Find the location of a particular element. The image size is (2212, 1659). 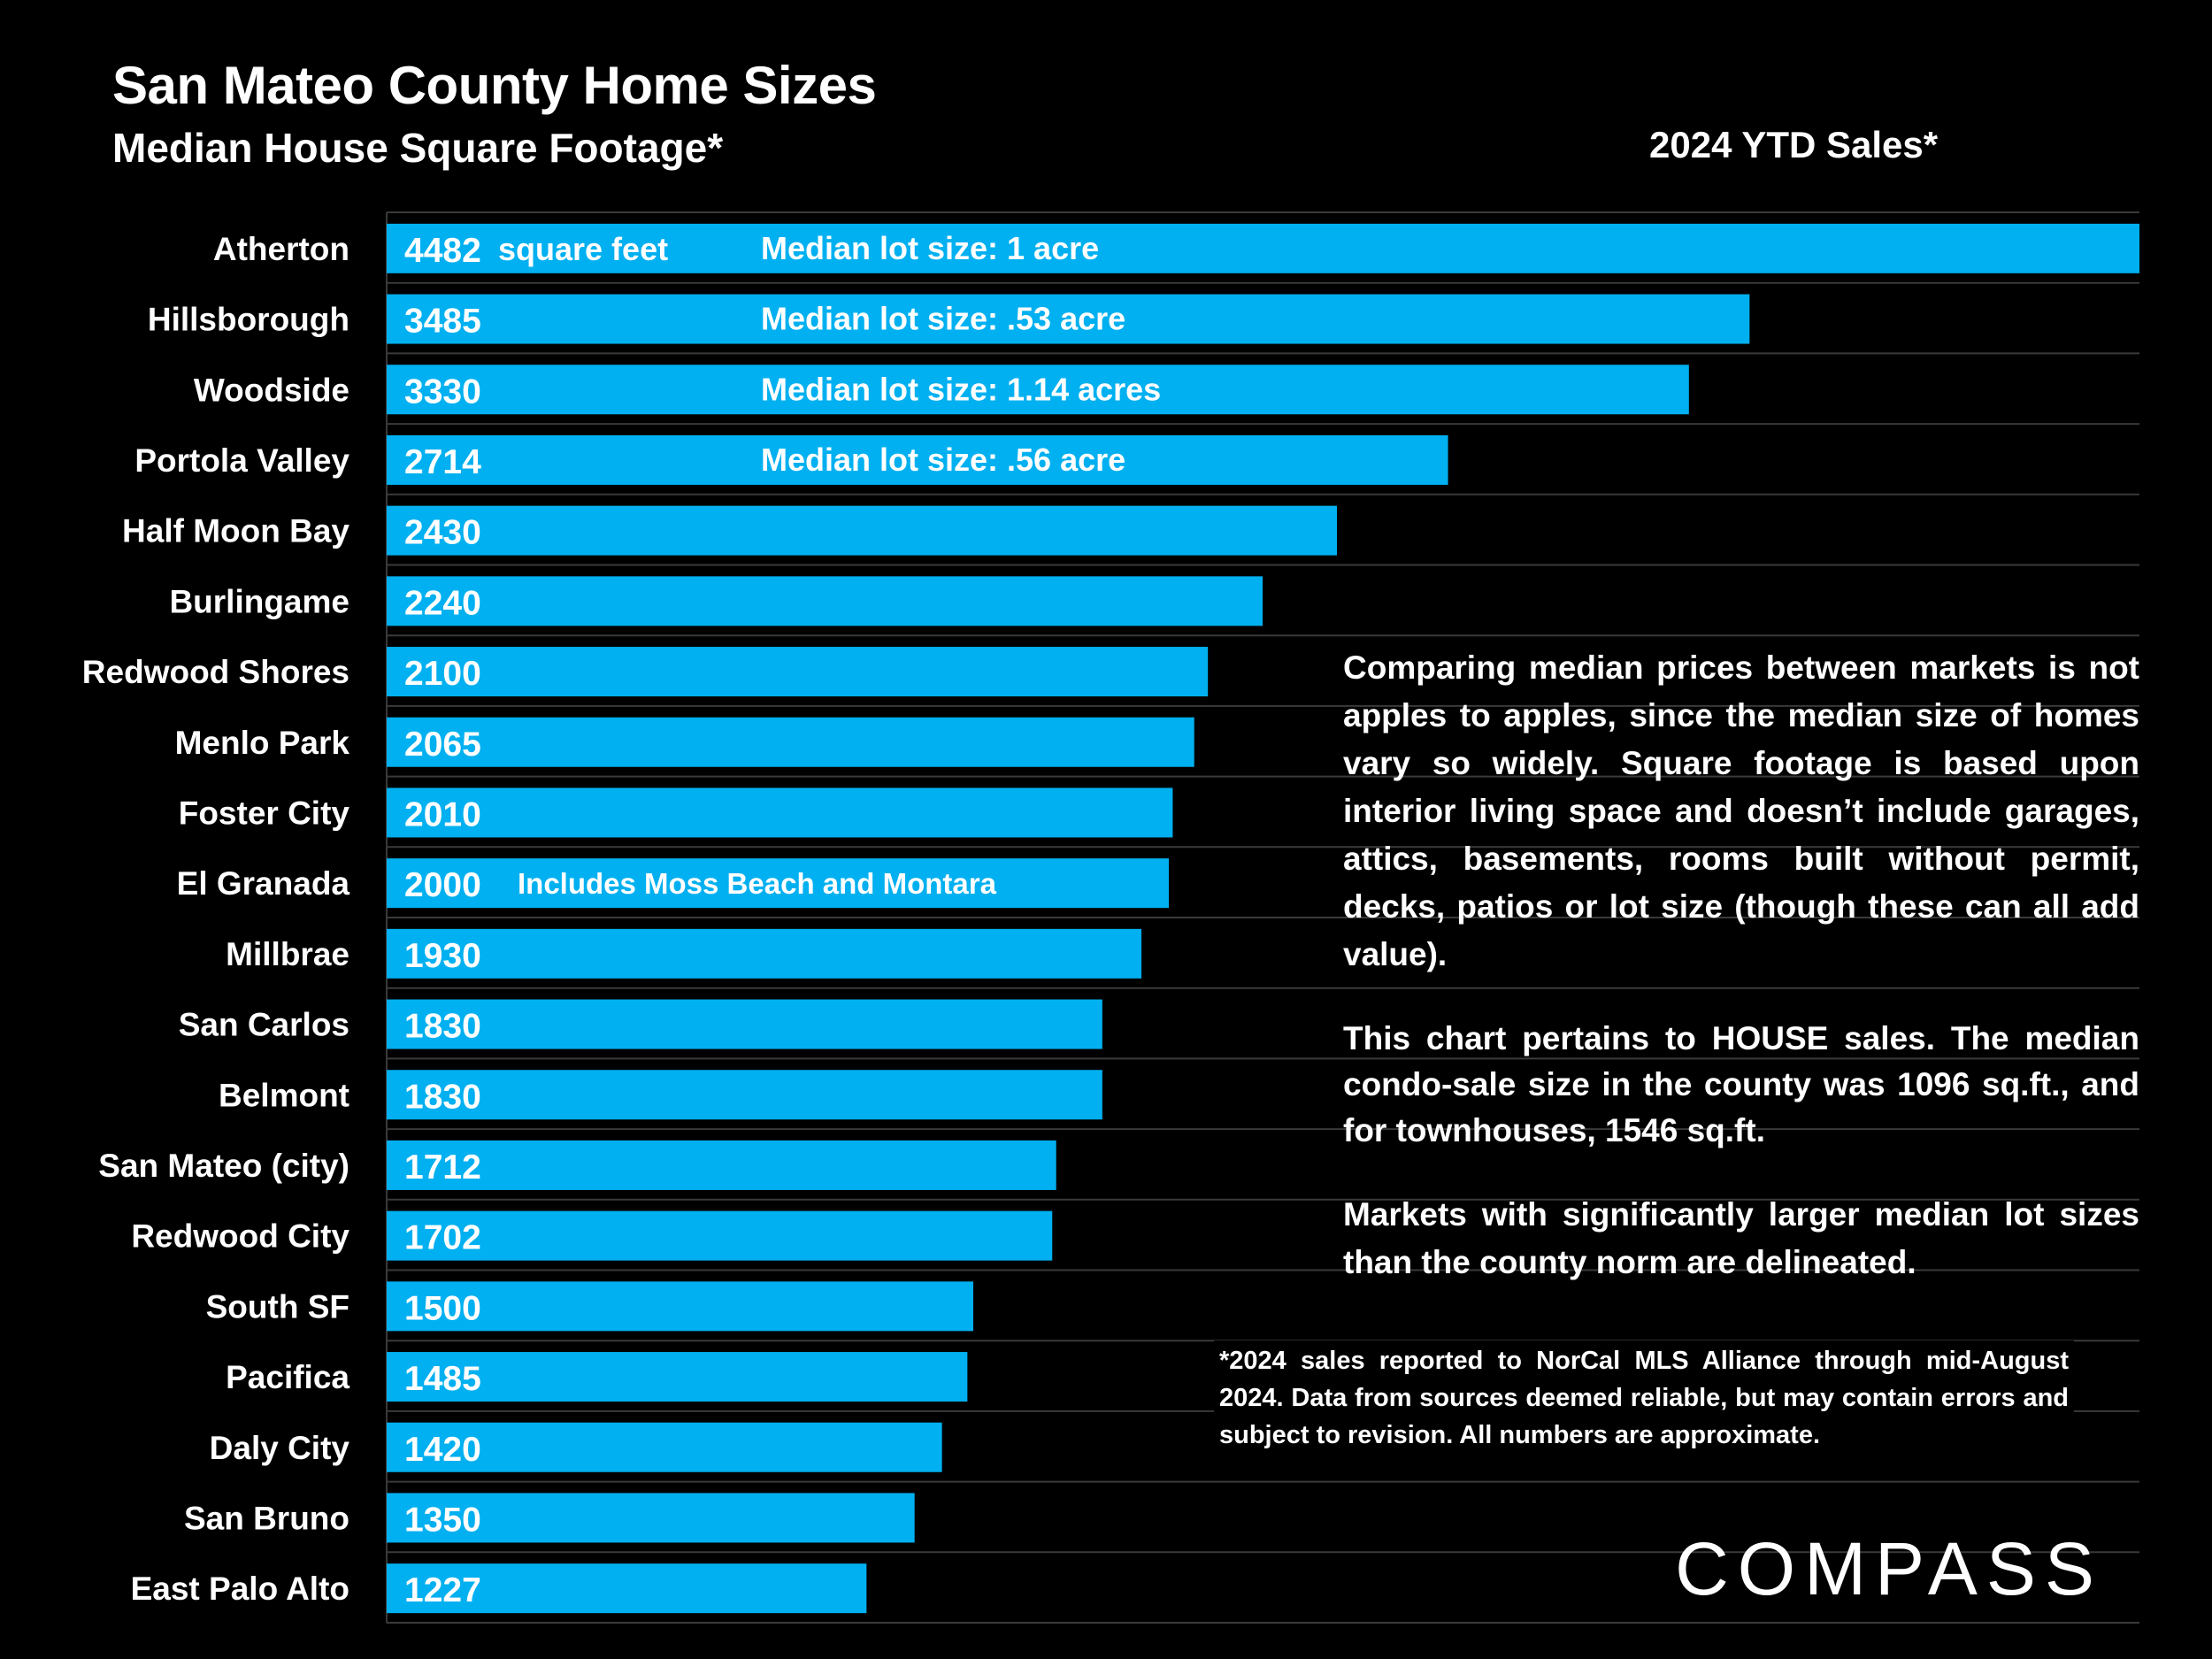

compass-logo: COMPASS is located at coordinates (1889, 1566).